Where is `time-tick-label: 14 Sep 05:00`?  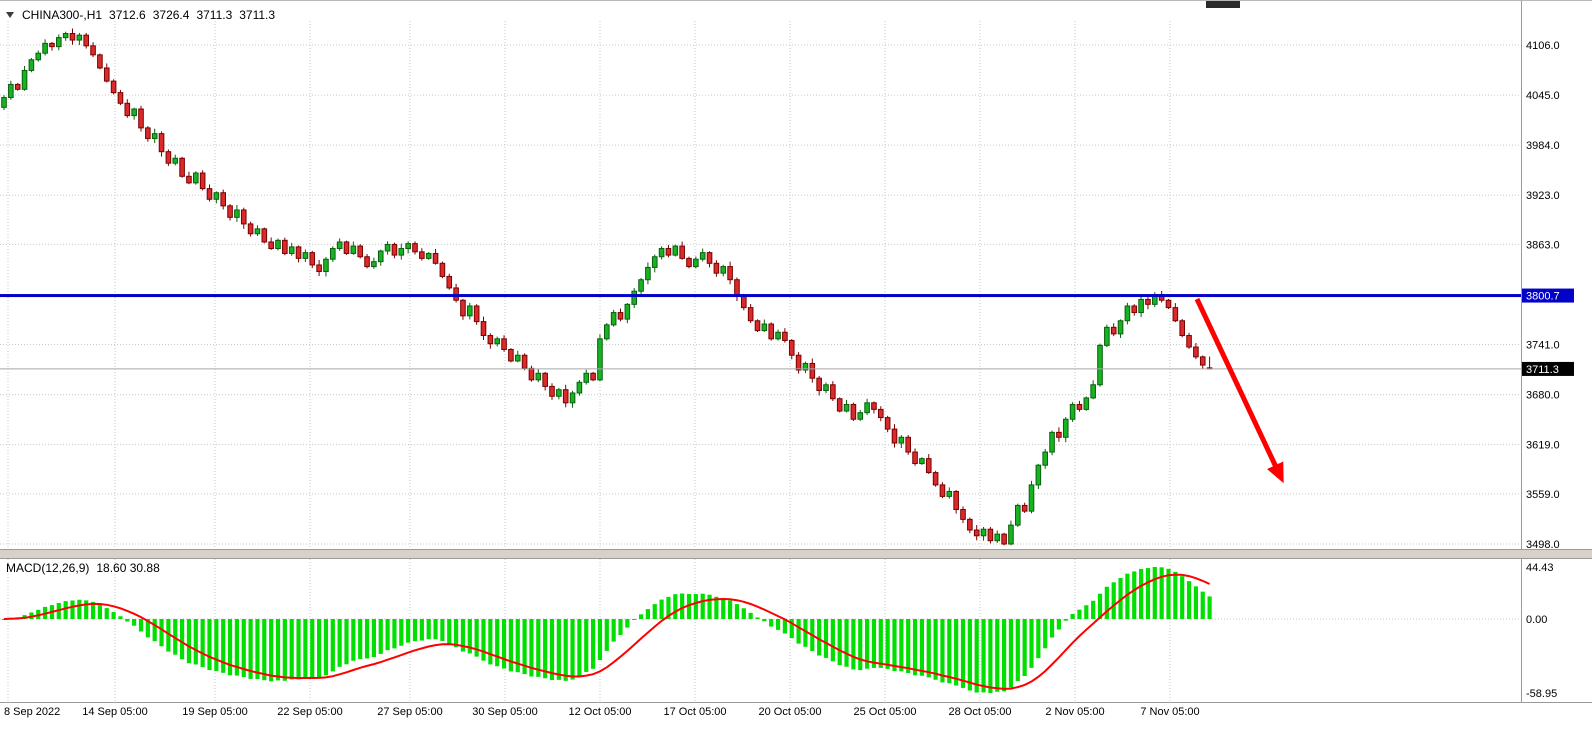 time-tick-label: 14 Sep 05:00 is located at coordinates (114, 712).